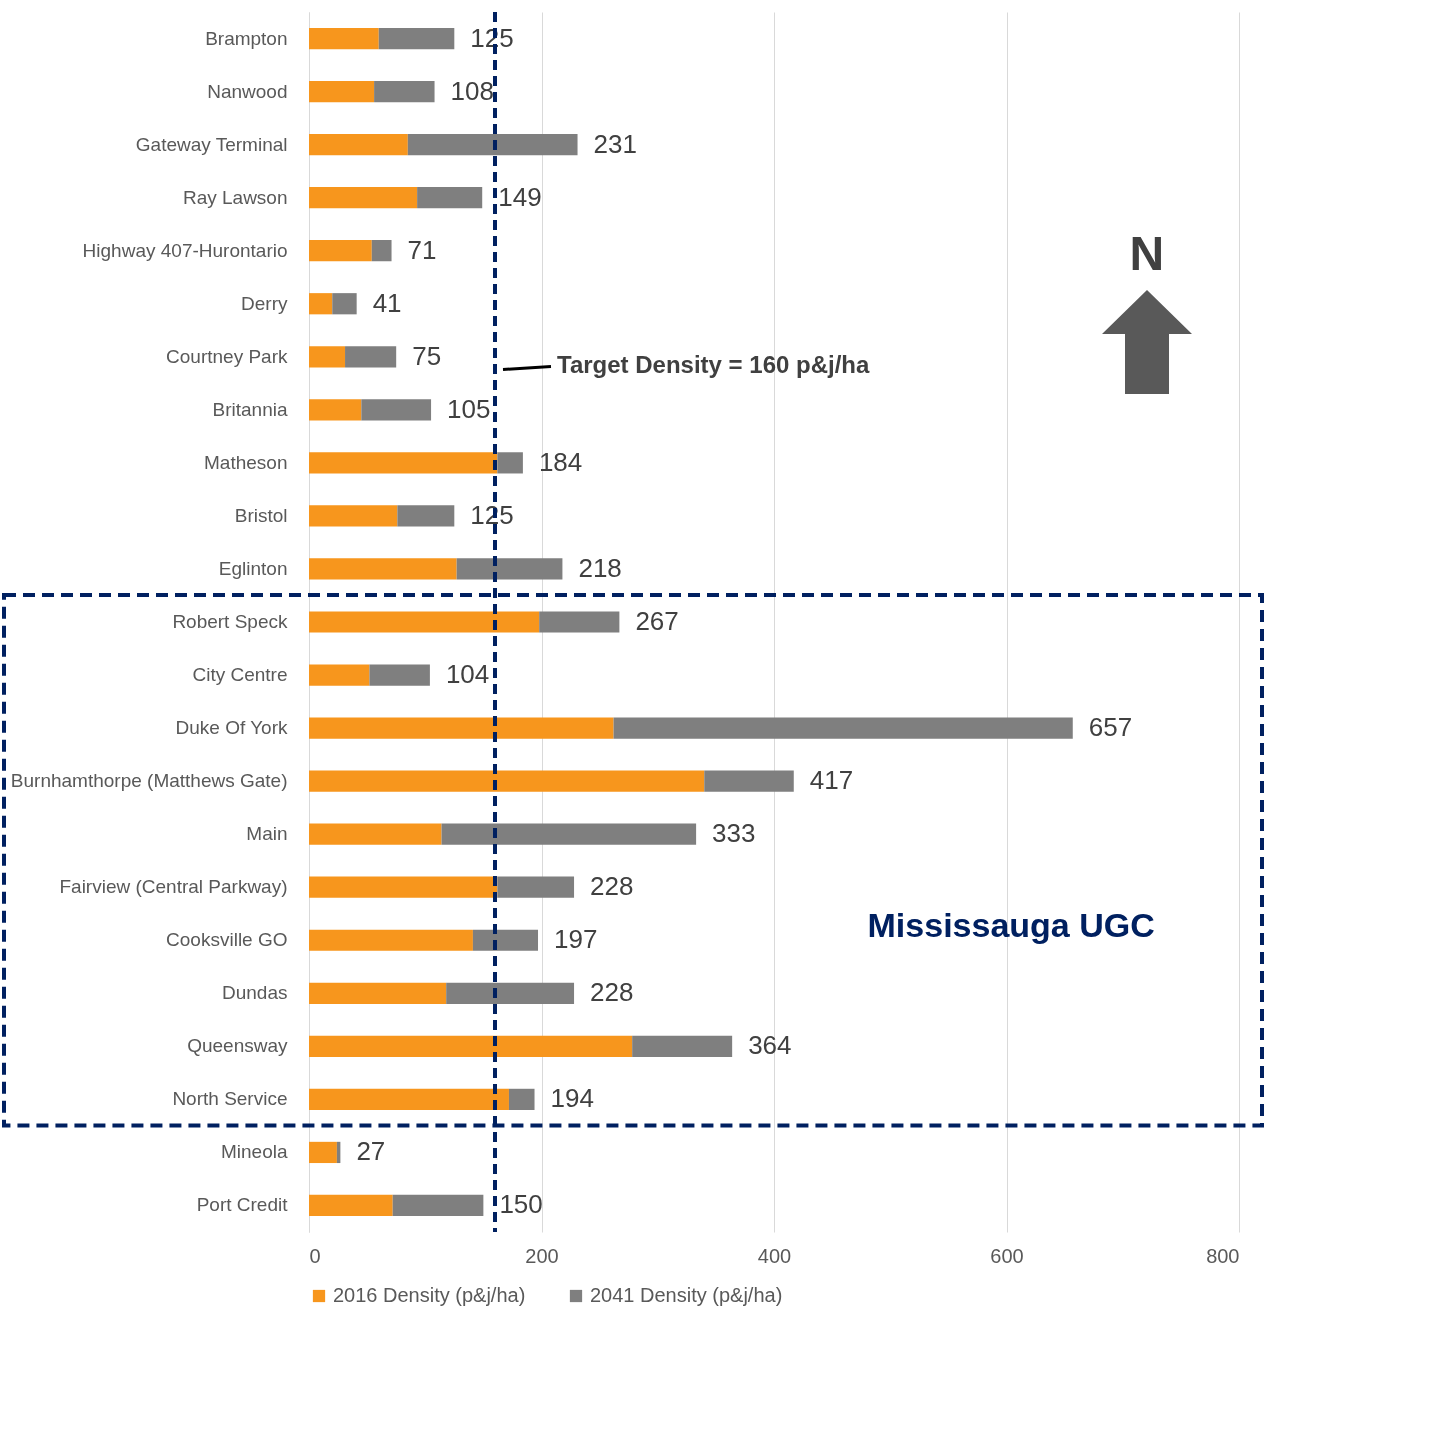  What do you see at coordinates (429, 1295) in the screenshot?
I see `legend-label: 2016 Density (p&j/ha)` at bounding box center [429, 1295].